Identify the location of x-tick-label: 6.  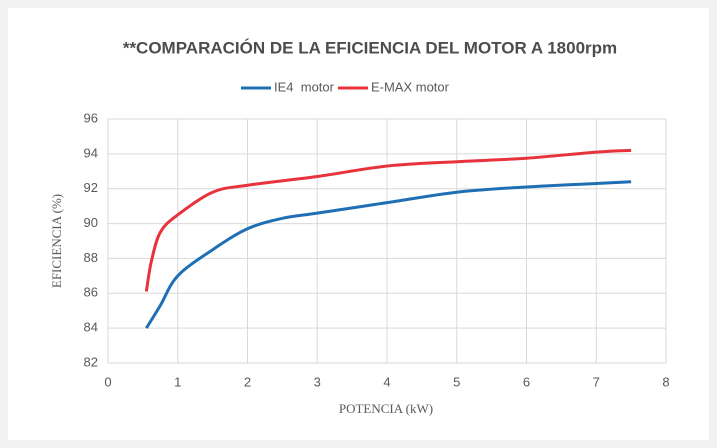
(526, 381).